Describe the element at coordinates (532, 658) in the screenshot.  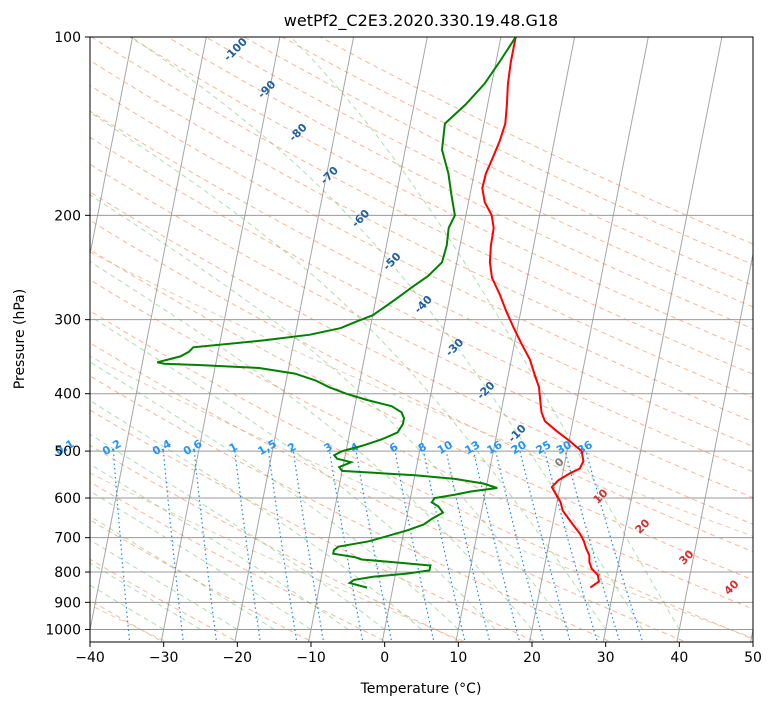
I see `x-tick-label: 20` at that location.